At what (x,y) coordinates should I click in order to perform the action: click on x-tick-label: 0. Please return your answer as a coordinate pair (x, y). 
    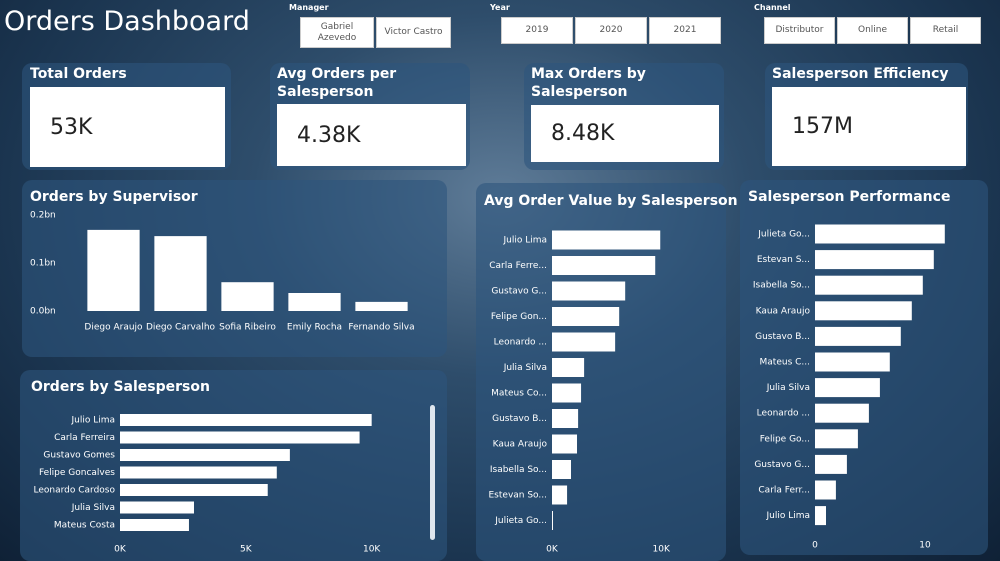
    Looking at the image, I should click on (815, 546).